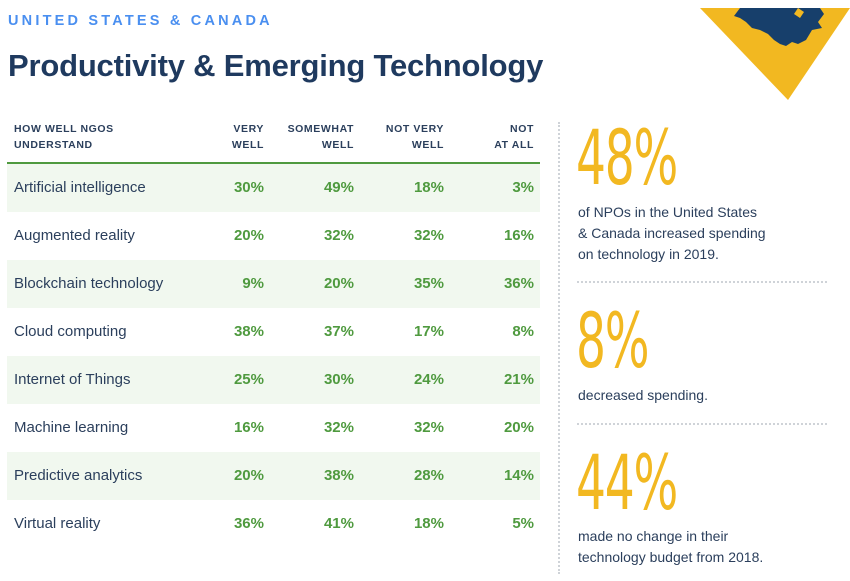  Describe the element at coordinates (613, 340) in the screenshot. I see `stat-decreased-value: 8%` at that location.